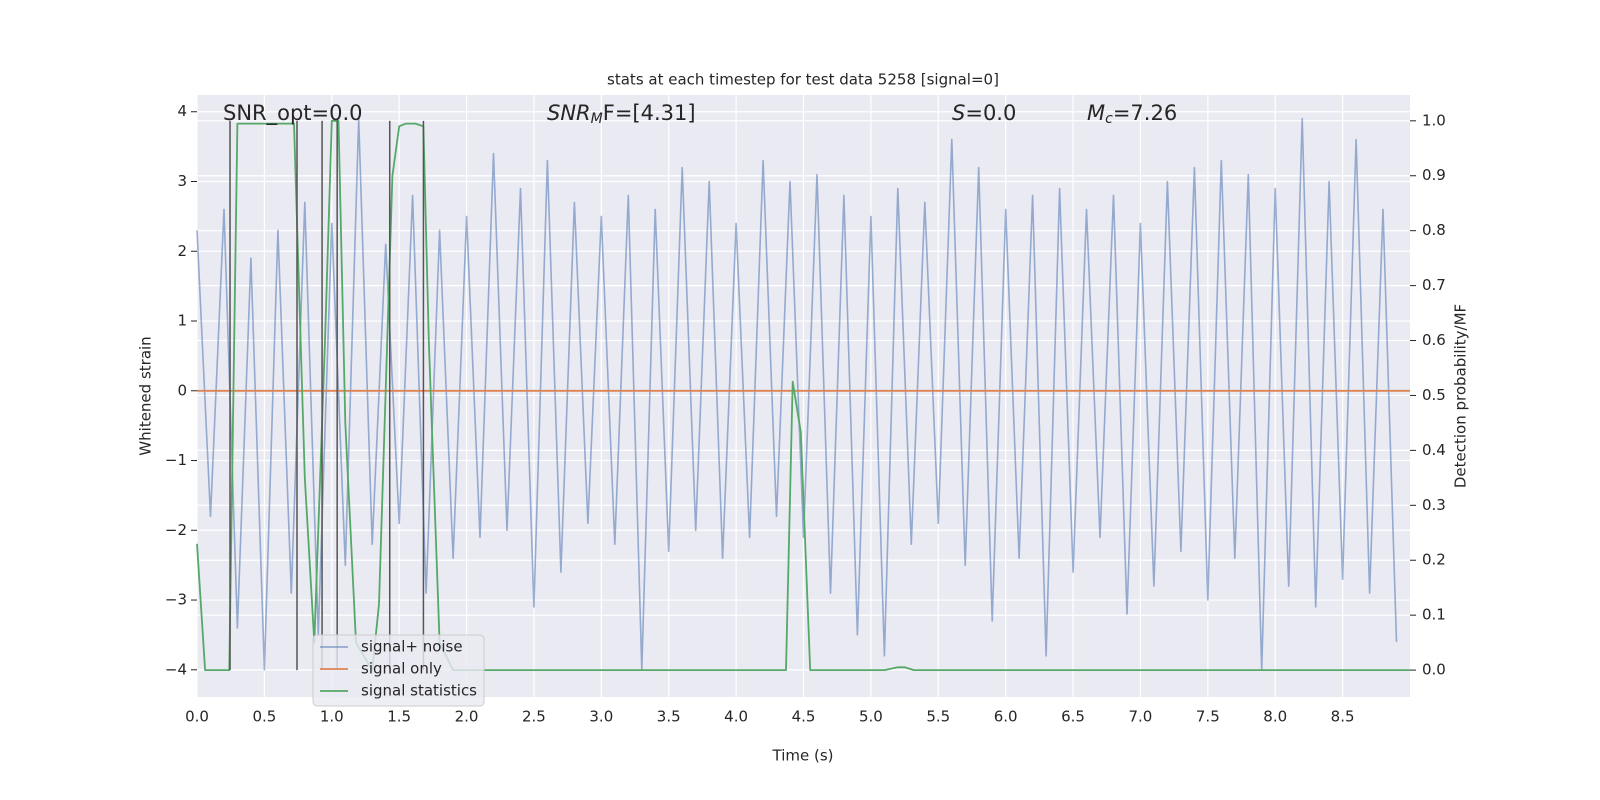 The image size is (1600, 800). I want to click on x-tick-label: 2.5, so click(534, 717).